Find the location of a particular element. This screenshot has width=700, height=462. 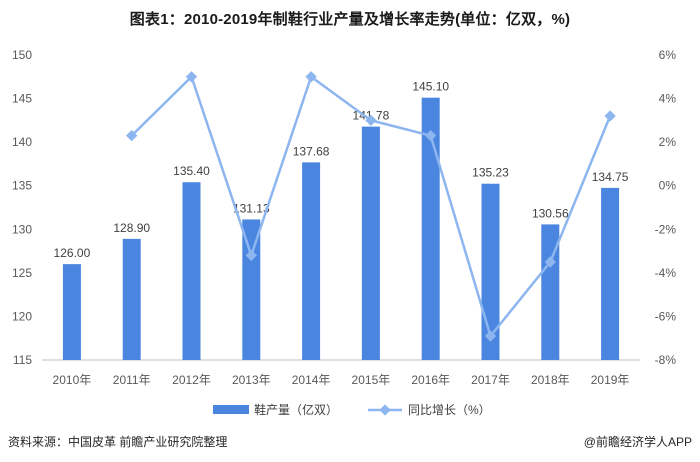

bar-value-label: 135.40 is located at coordinates (191, 171).